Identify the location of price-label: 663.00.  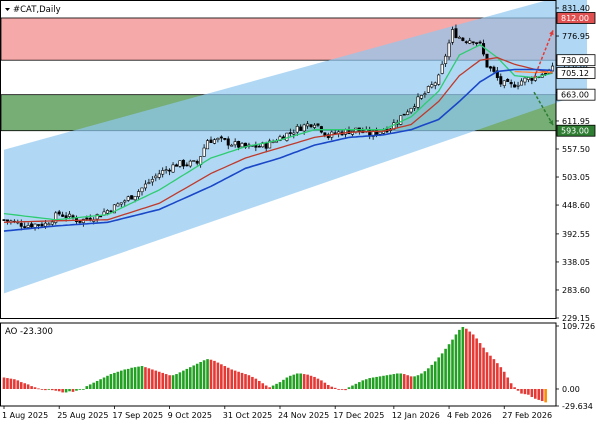
(575, 95).